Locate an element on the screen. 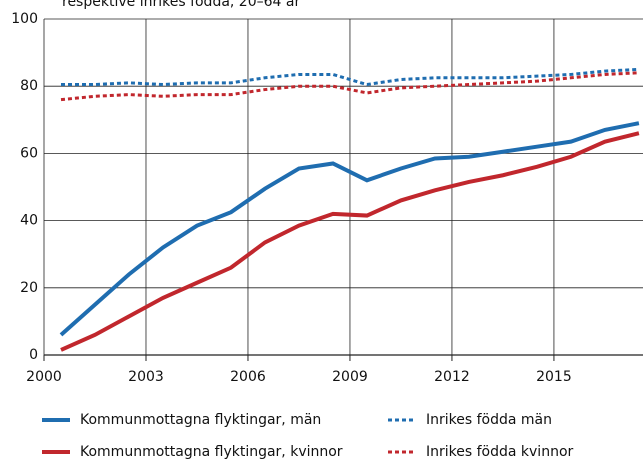 This screenshot has height=459, width=643. legend-label: Kommunmottagna flyktingar, män is located at coordinates (200, 420).